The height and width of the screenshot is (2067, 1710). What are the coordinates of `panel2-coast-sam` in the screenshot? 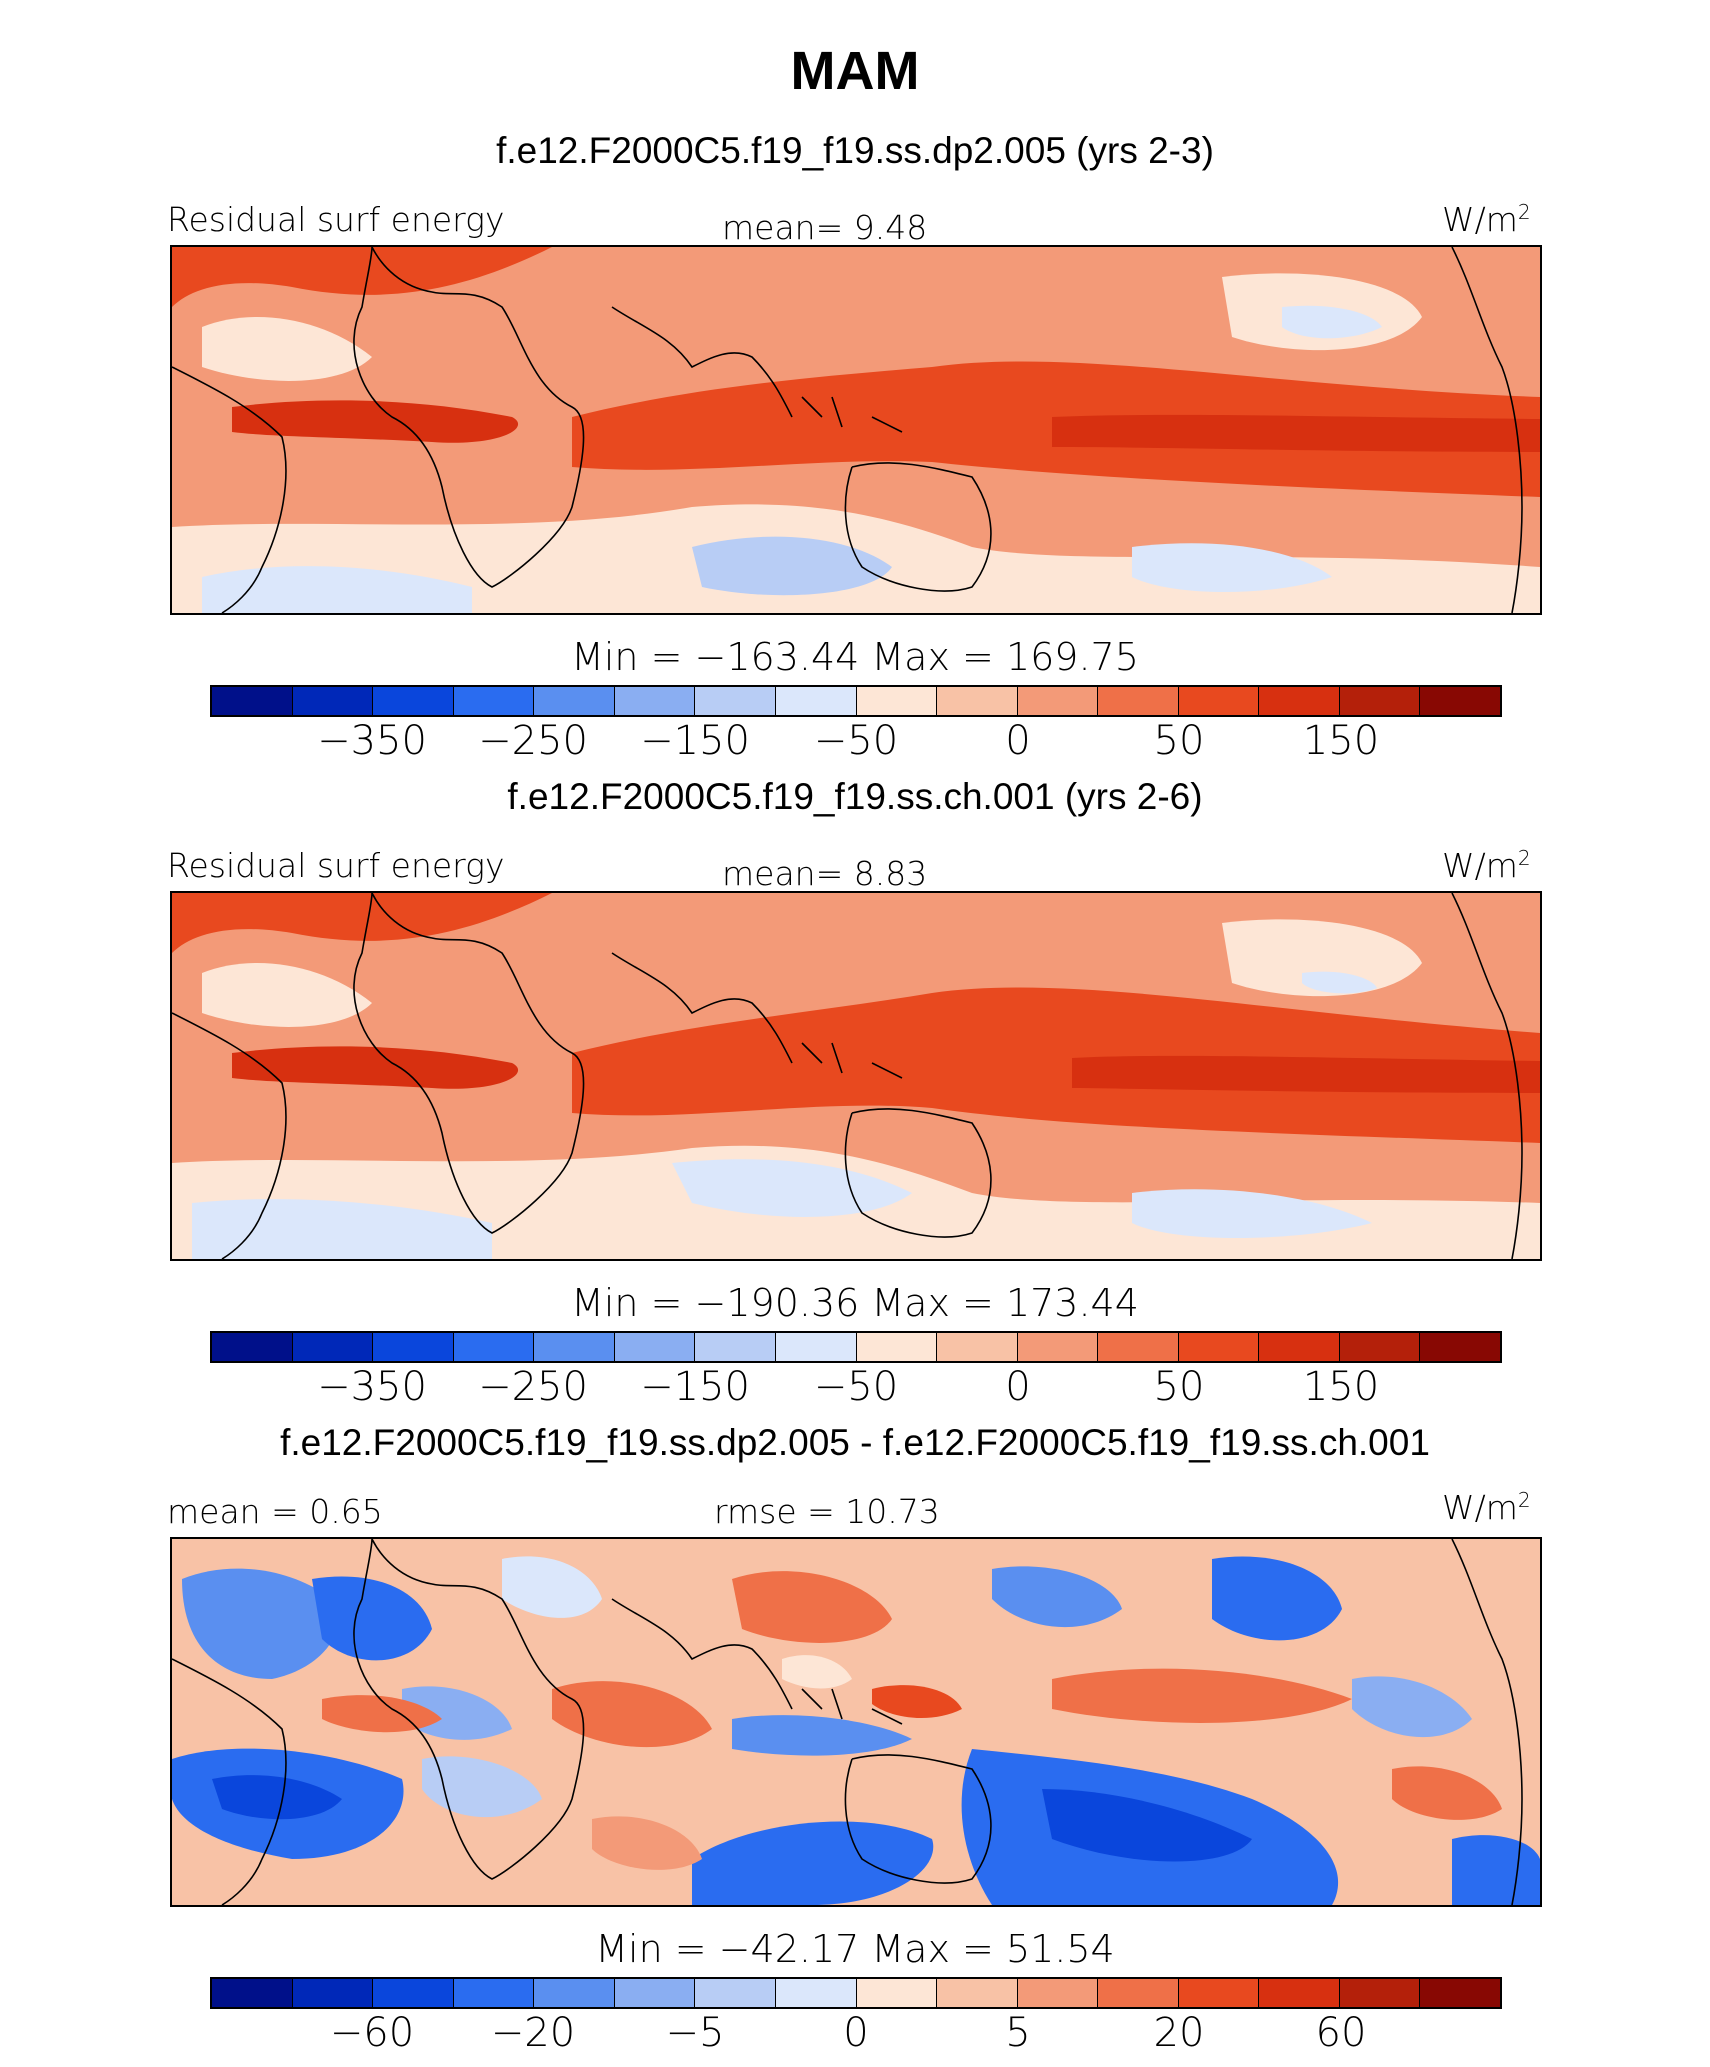 It's located at (229, 1135).